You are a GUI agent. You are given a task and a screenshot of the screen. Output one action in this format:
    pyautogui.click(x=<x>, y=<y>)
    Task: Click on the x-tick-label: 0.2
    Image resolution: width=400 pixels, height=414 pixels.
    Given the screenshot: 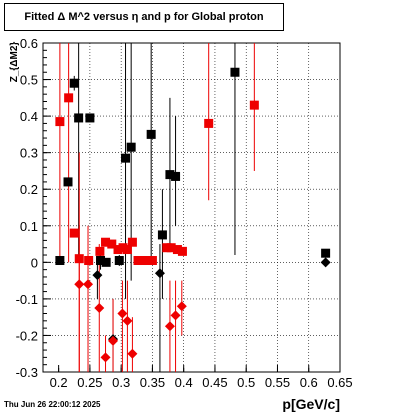 What is the action you would take?
    pyautogui.click(x=59, y=382)
    